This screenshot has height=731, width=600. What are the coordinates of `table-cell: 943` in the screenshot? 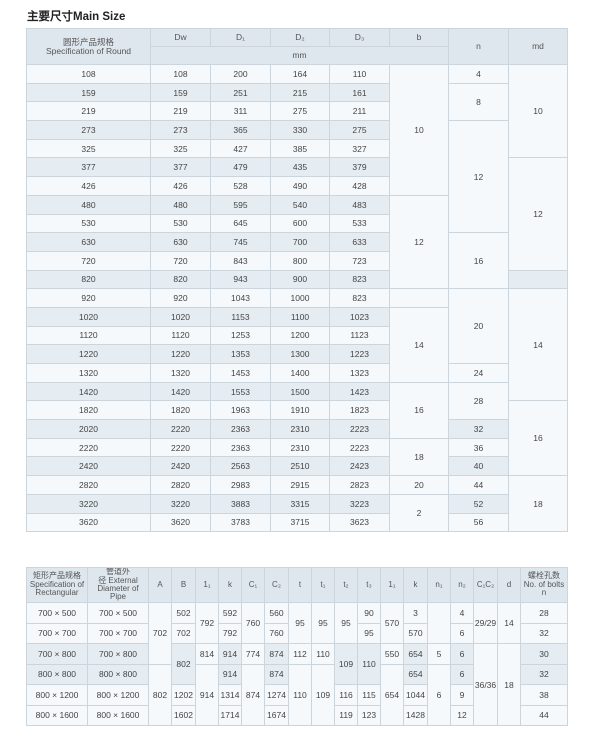 It's located at (240, 279).